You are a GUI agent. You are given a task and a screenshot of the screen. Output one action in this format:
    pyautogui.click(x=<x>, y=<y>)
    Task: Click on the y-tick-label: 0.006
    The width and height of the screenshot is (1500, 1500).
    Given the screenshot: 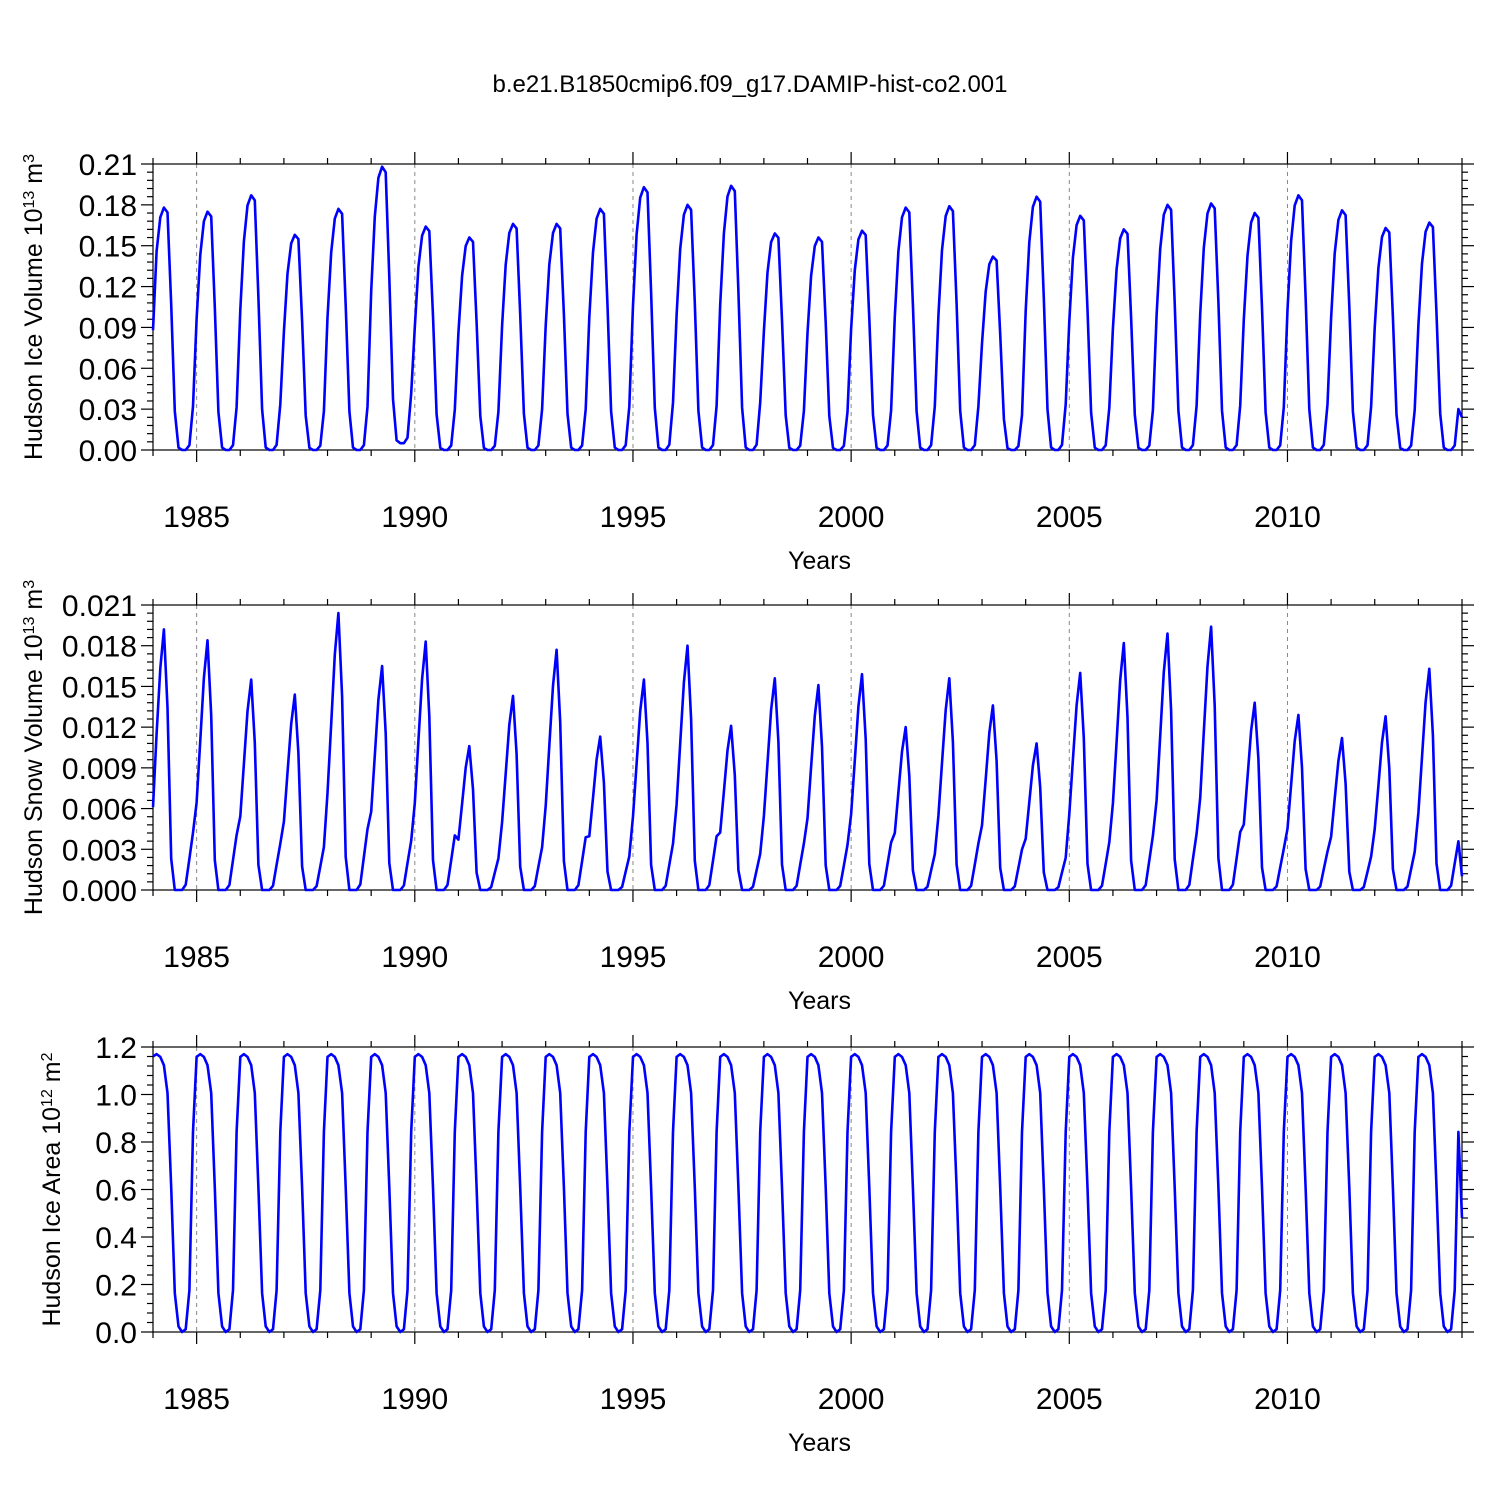 What is the action you would take?
    pyautogui.click(x=99, y=810)
    